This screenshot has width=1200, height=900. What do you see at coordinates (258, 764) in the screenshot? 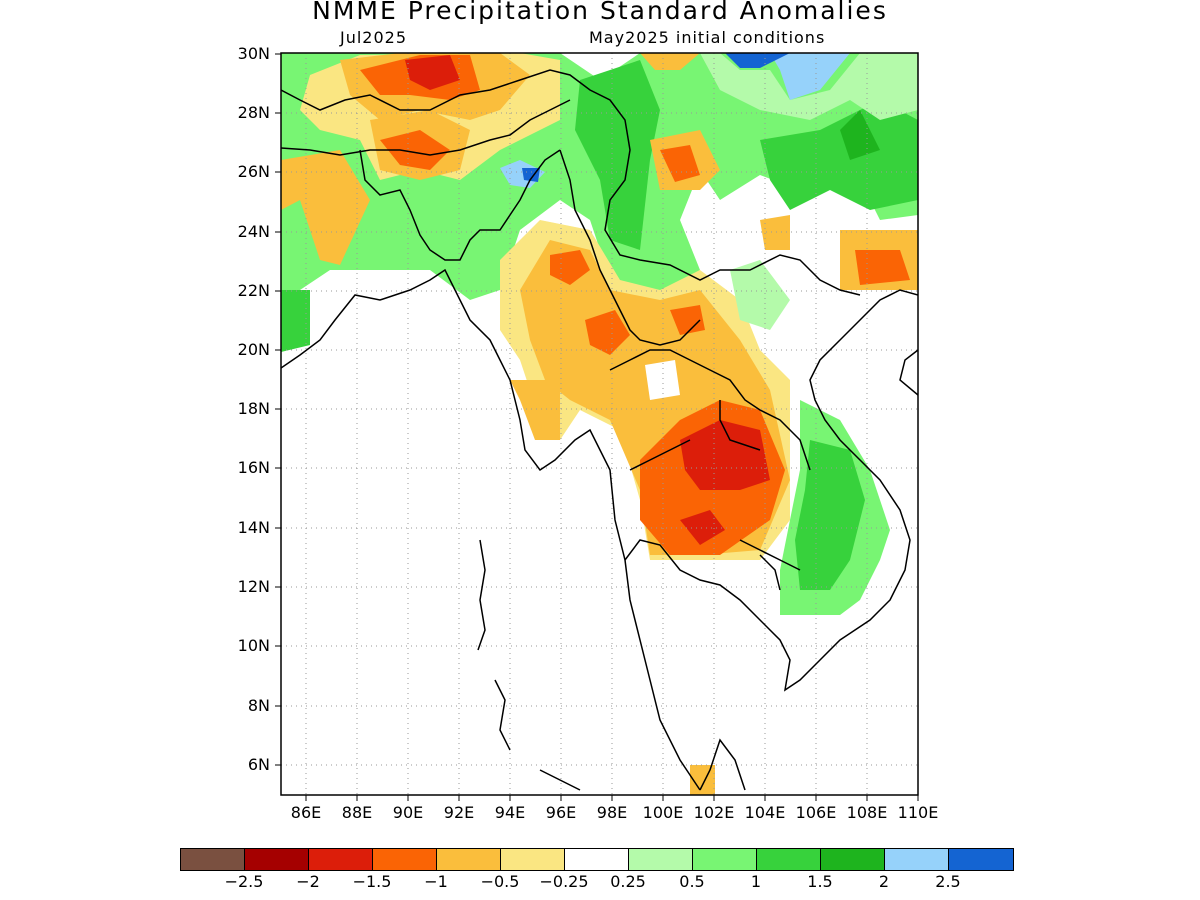
I see `lat-label-6n: 6N` at bounding box center [258, 764].